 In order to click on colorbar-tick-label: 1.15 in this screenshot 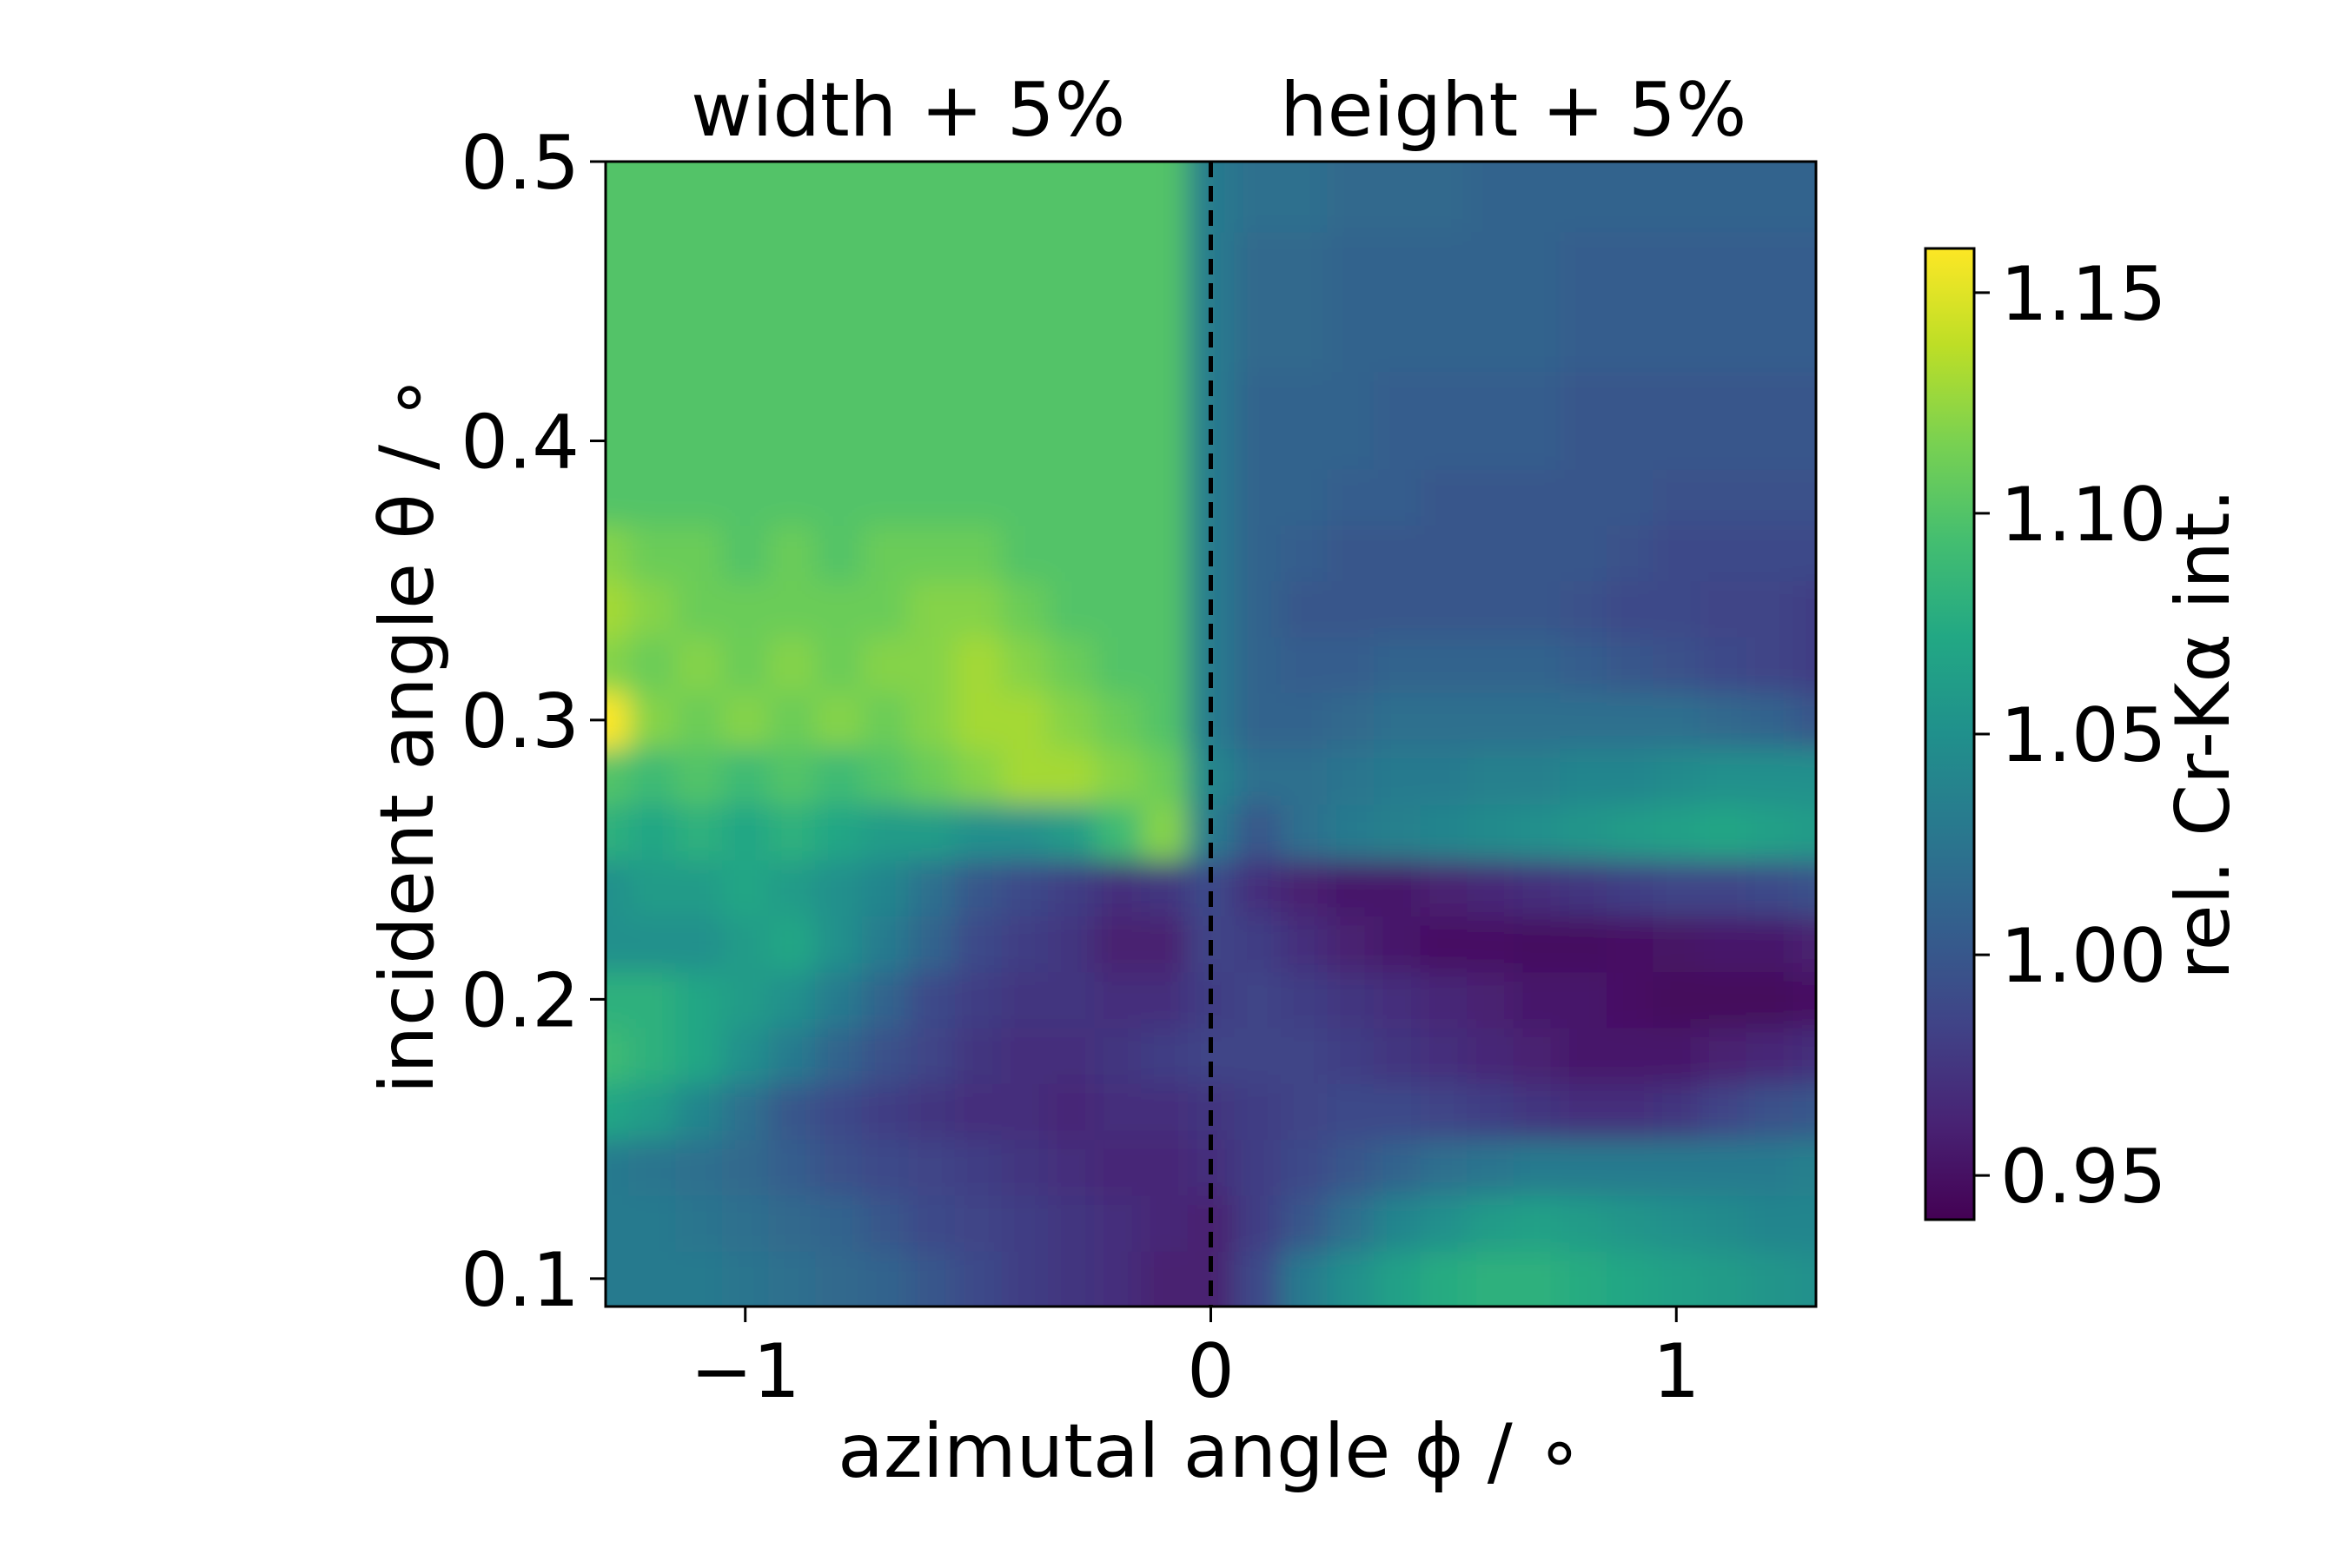, I will do `click(2083, 294)`.